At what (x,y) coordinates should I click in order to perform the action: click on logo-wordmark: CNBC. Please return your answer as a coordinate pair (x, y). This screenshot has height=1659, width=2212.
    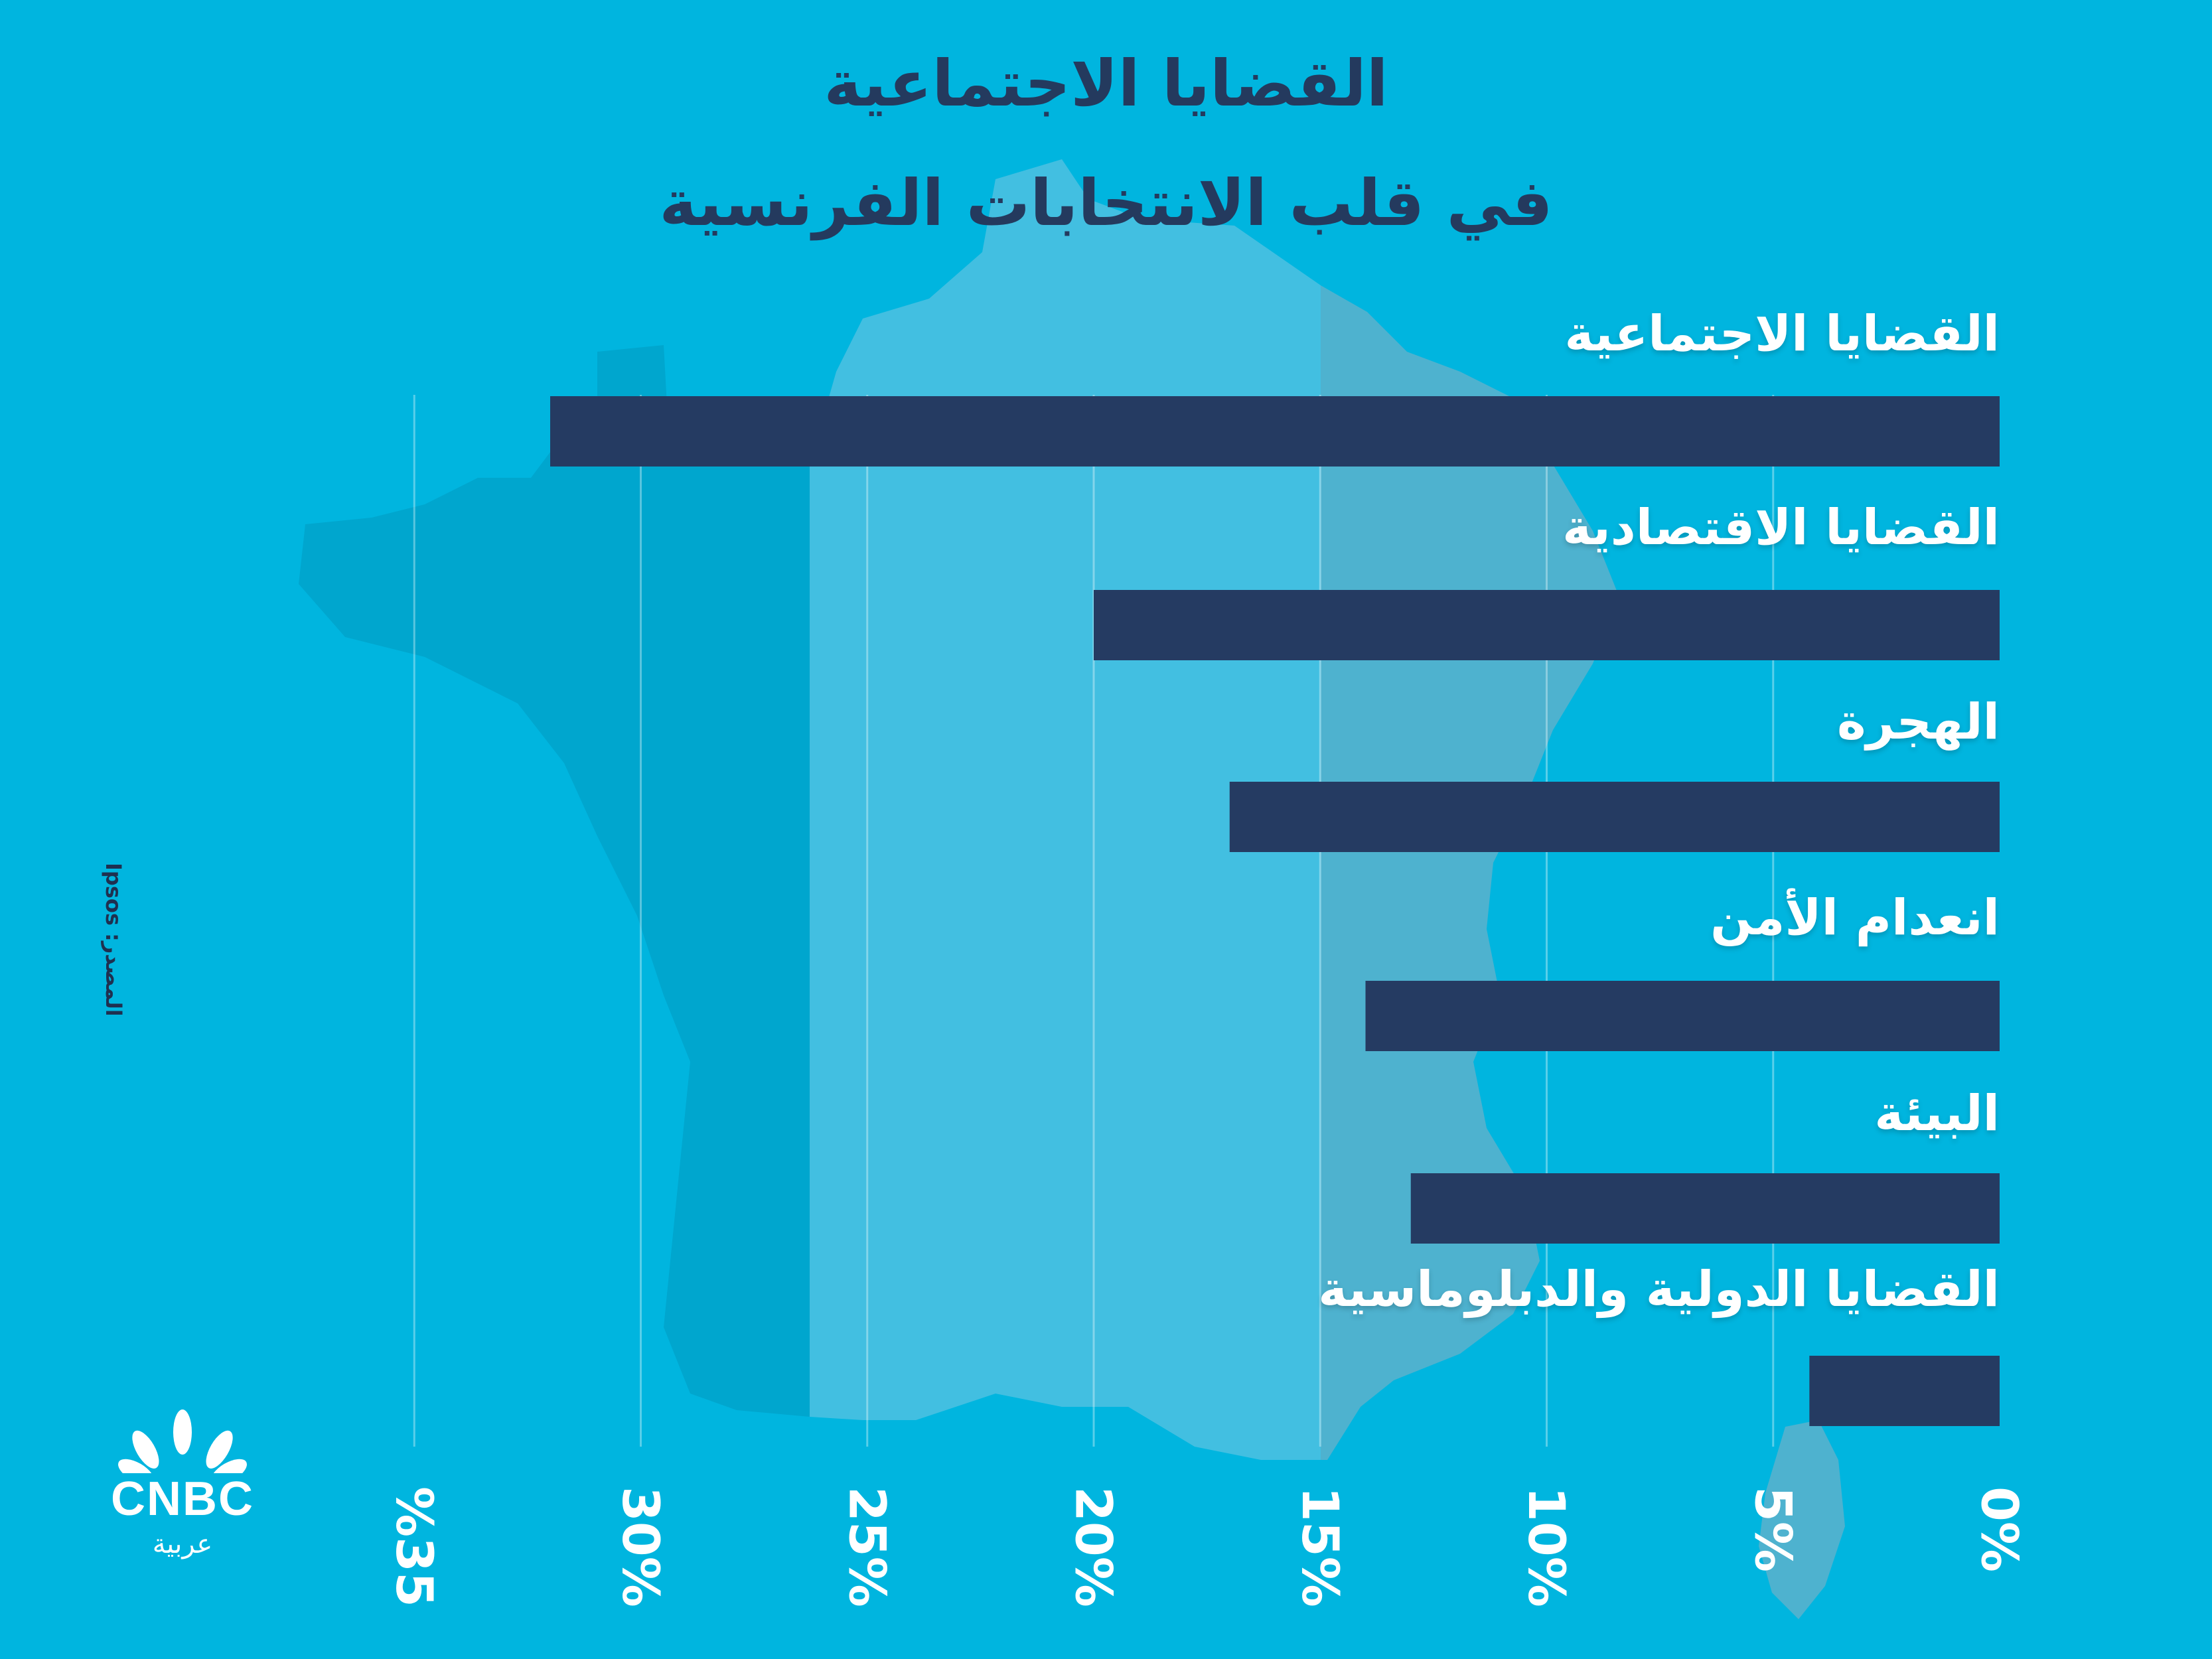
    Looking at the image, I should click on (183, 1499).